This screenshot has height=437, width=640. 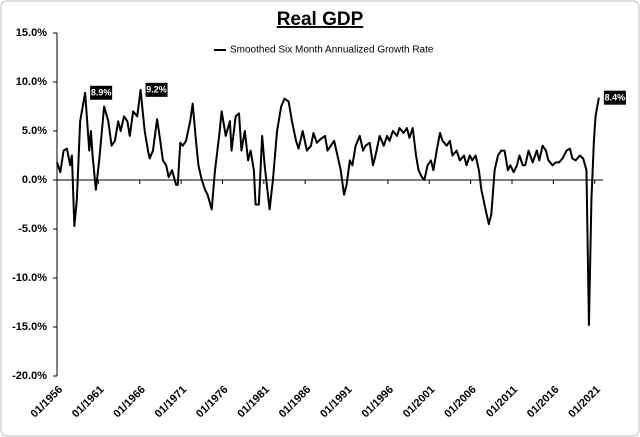 What do you see at coordinates (320, 19) in the screenshot?
I see `chart-title: Real GDP` at bounding box center [320, 19].